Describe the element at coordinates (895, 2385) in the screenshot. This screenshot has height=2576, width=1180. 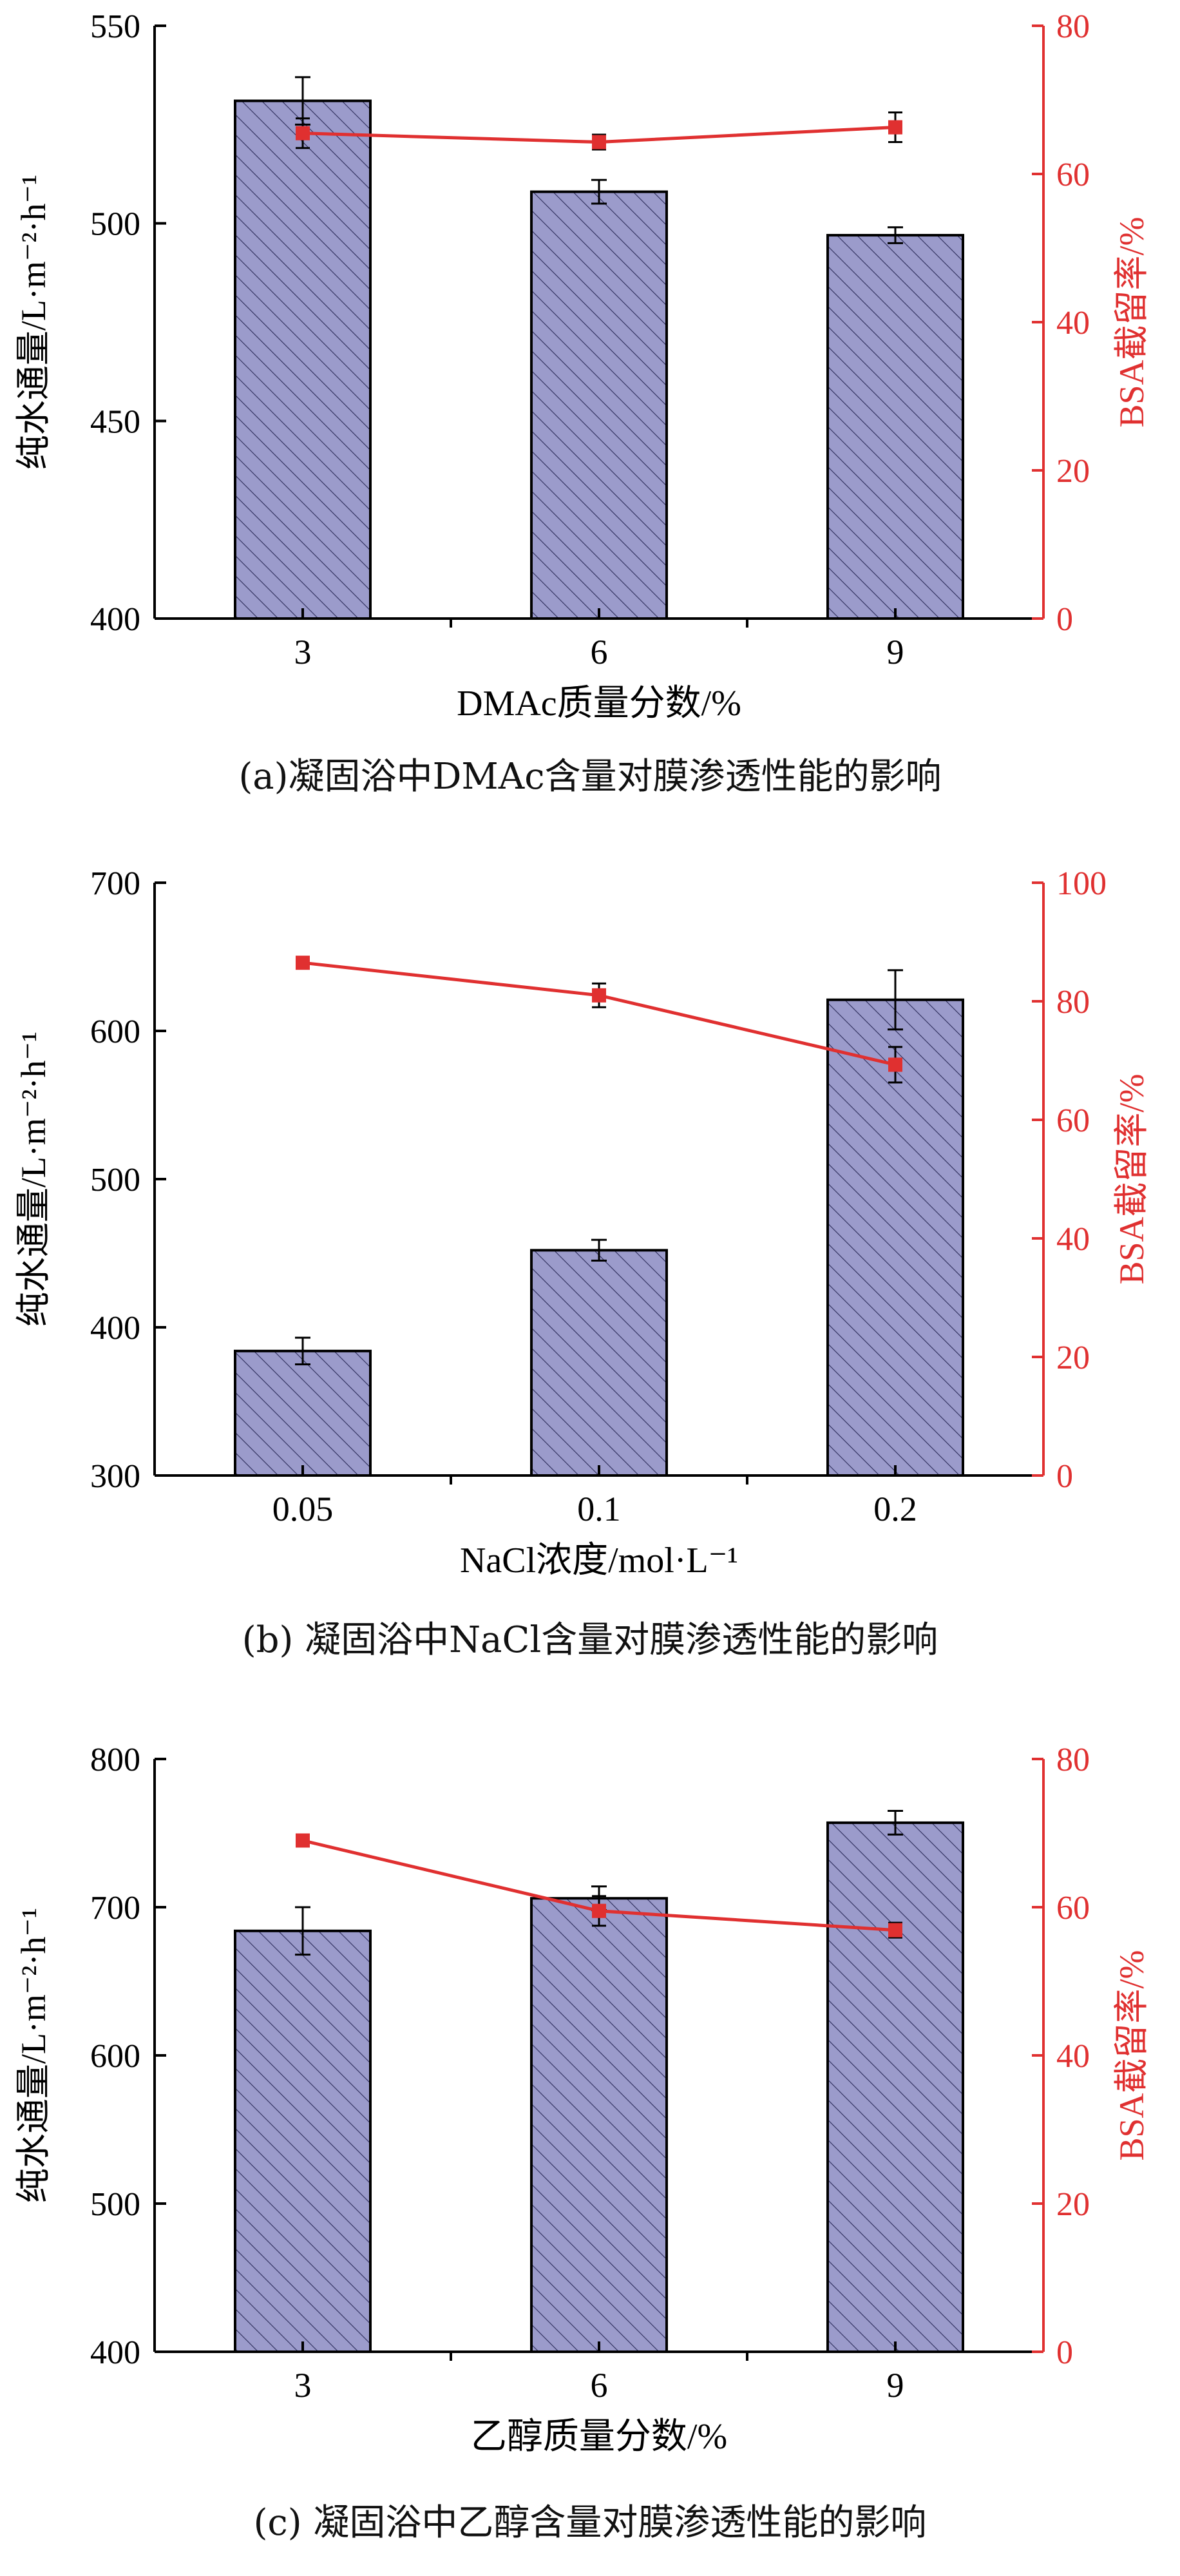
I see `chart-c-xtick-2: 9` at that location.